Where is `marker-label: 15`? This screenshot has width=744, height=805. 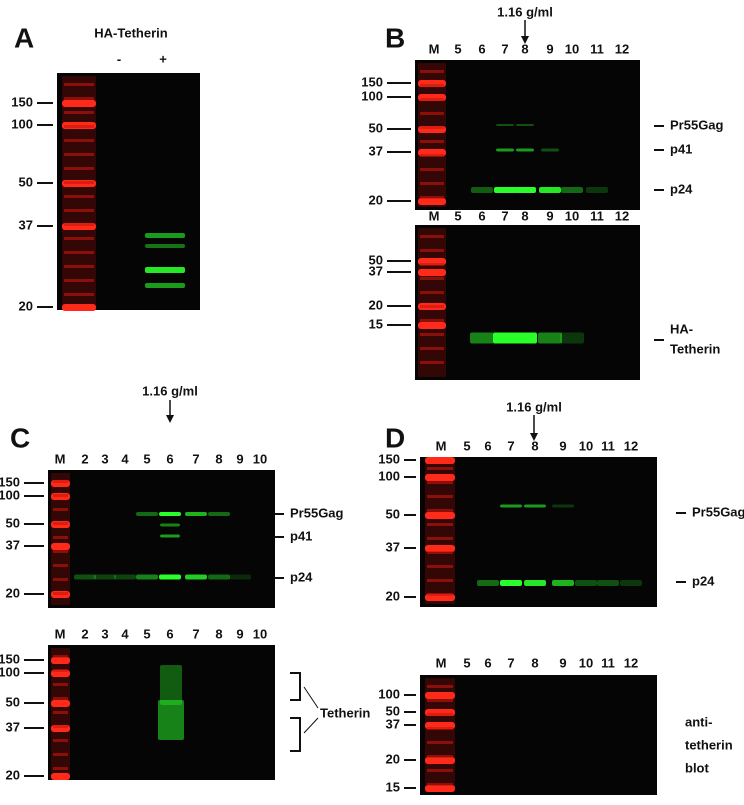
marker-label: 15 is located at coordinates (393, 786).